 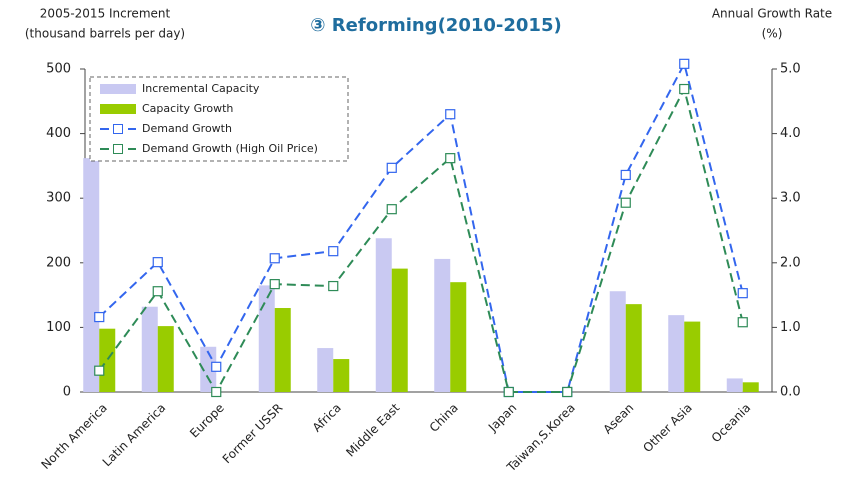 I want to click on y2-tick-label: 0.0, so click(x=790, y=392).